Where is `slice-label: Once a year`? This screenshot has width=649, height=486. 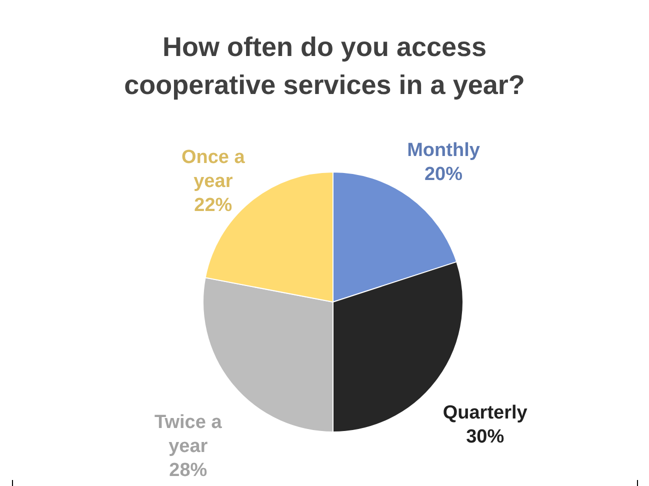
slice-label: Once a year is located at coordinates (213, 169).